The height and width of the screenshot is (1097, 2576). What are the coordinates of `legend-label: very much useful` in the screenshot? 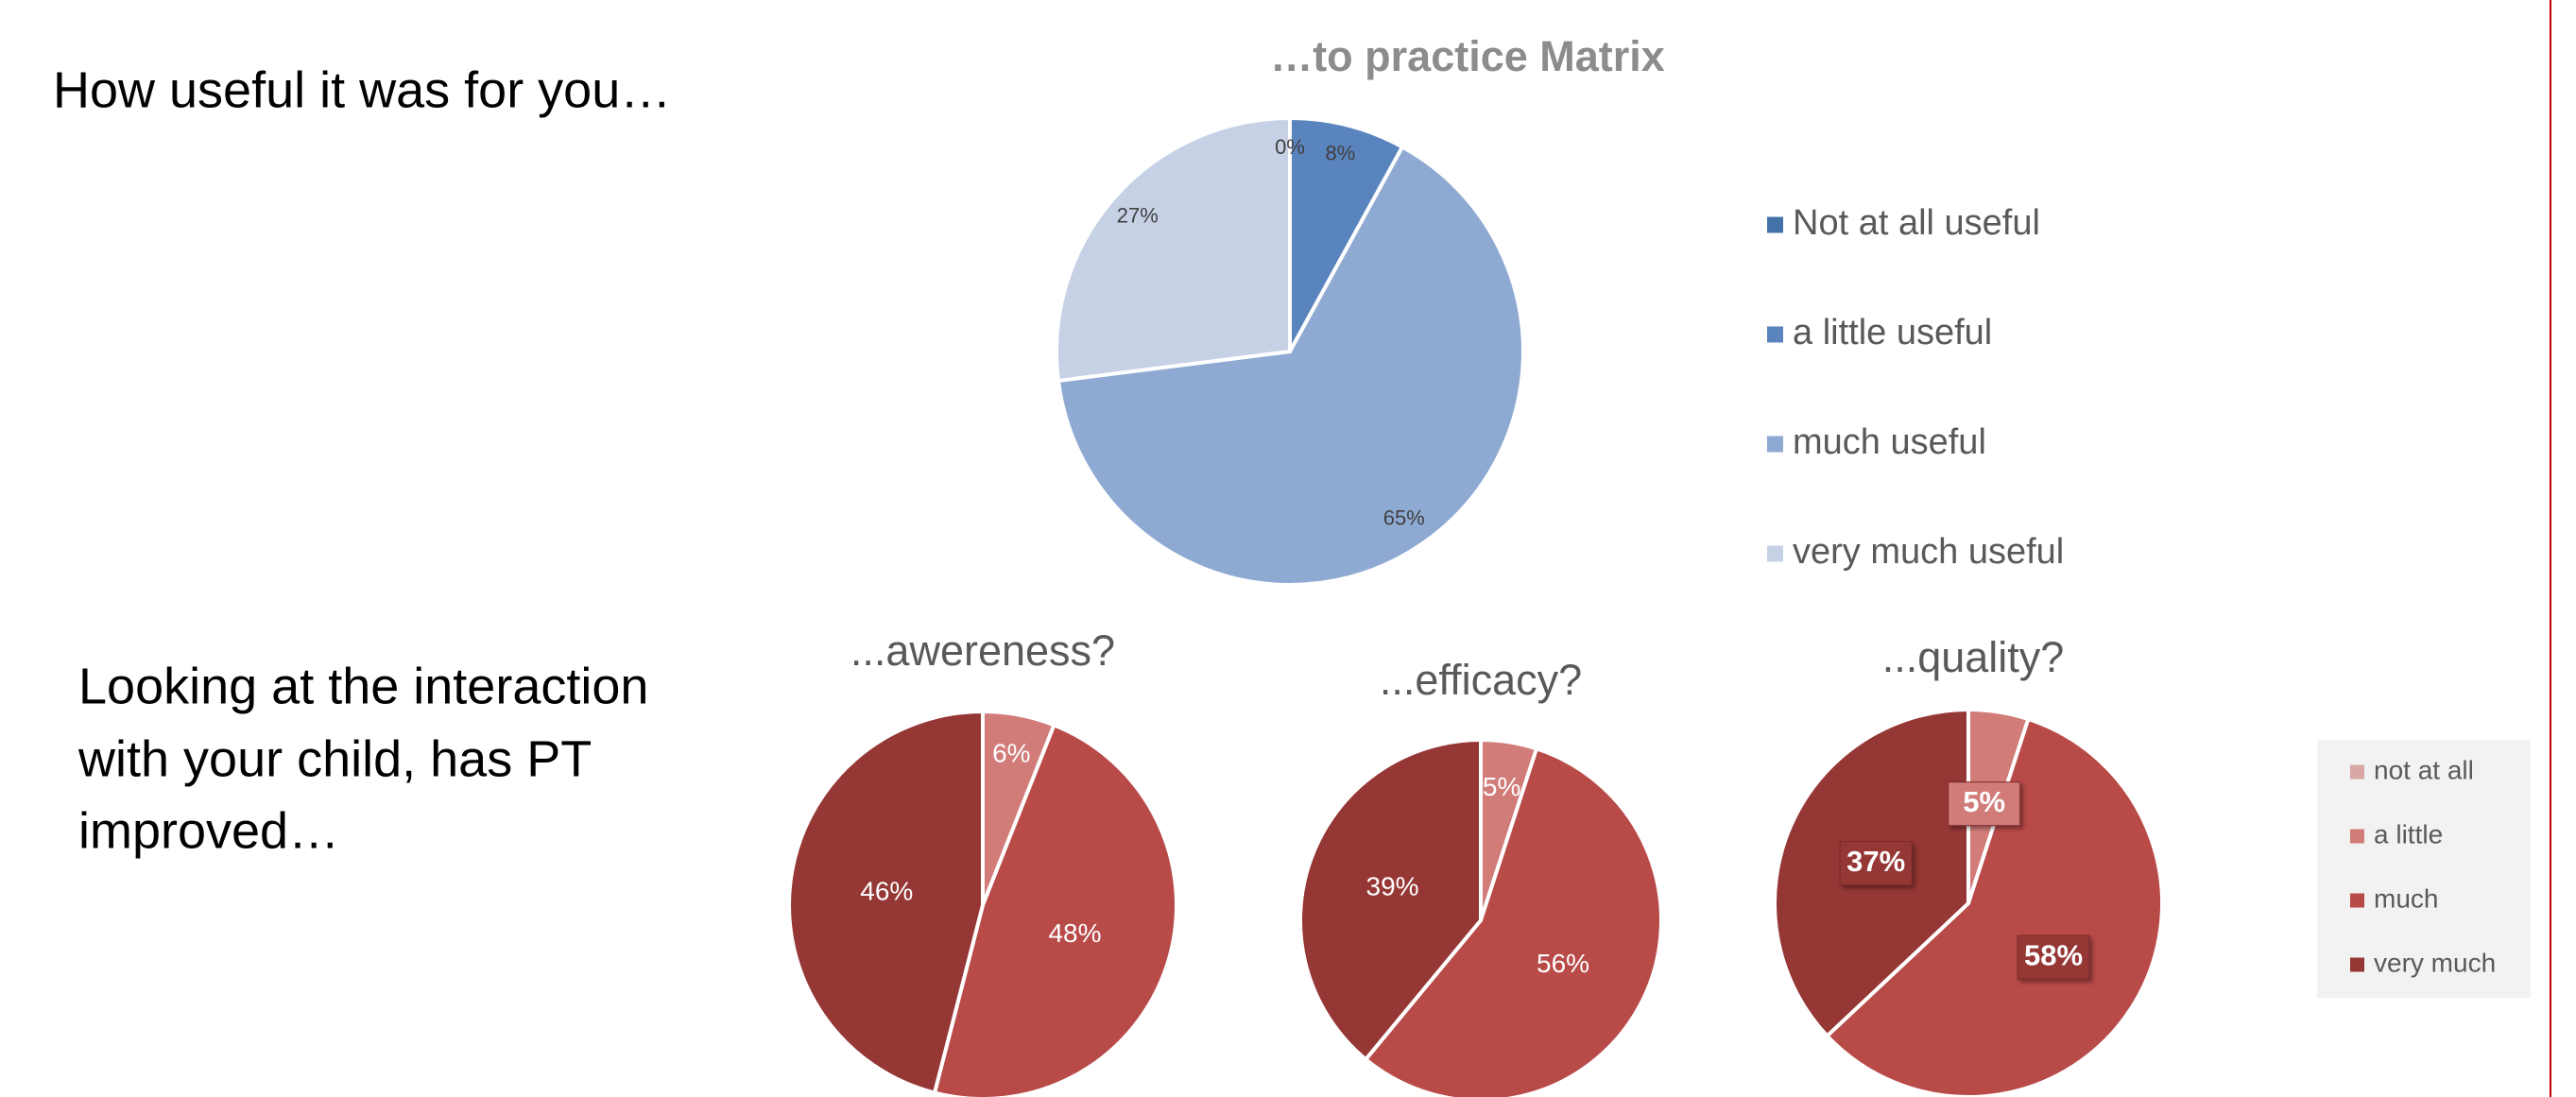 It's located at (1928, 552).